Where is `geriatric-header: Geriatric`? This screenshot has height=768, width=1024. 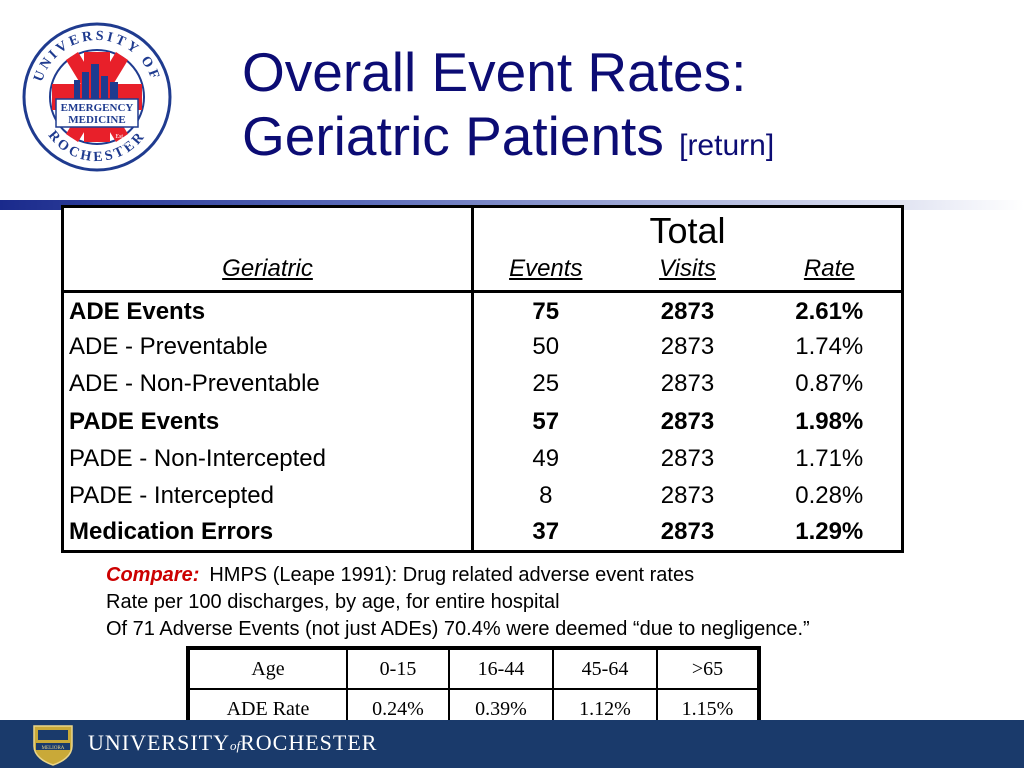
geriatric-header: Geriatric is located at coordinates (267, 268).